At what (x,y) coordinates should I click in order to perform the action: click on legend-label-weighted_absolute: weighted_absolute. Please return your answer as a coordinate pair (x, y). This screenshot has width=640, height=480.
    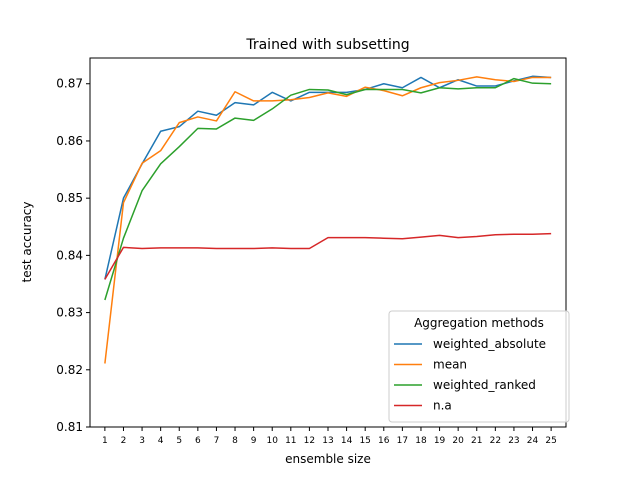
    Looking at the image, I should click on (489, 344).